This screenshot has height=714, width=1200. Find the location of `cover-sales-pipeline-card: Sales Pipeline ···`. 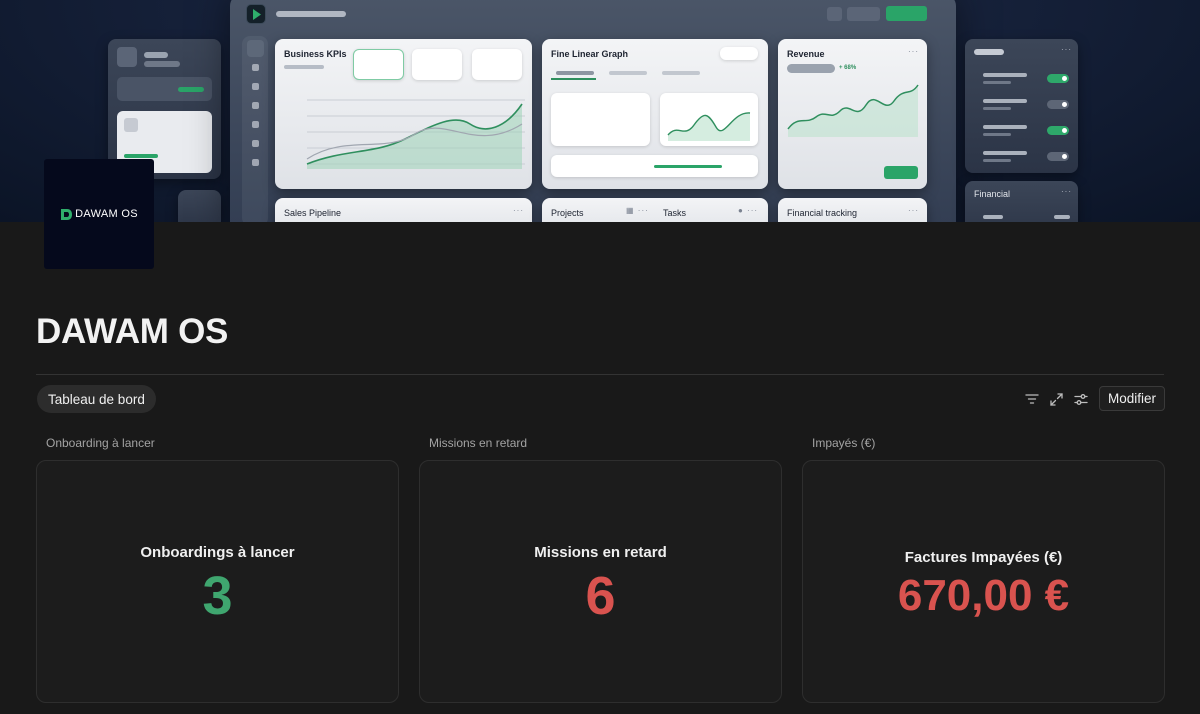

cover-sales-pipeline-card: Sales Pipeline ··· is located at coordinates (403, 210).